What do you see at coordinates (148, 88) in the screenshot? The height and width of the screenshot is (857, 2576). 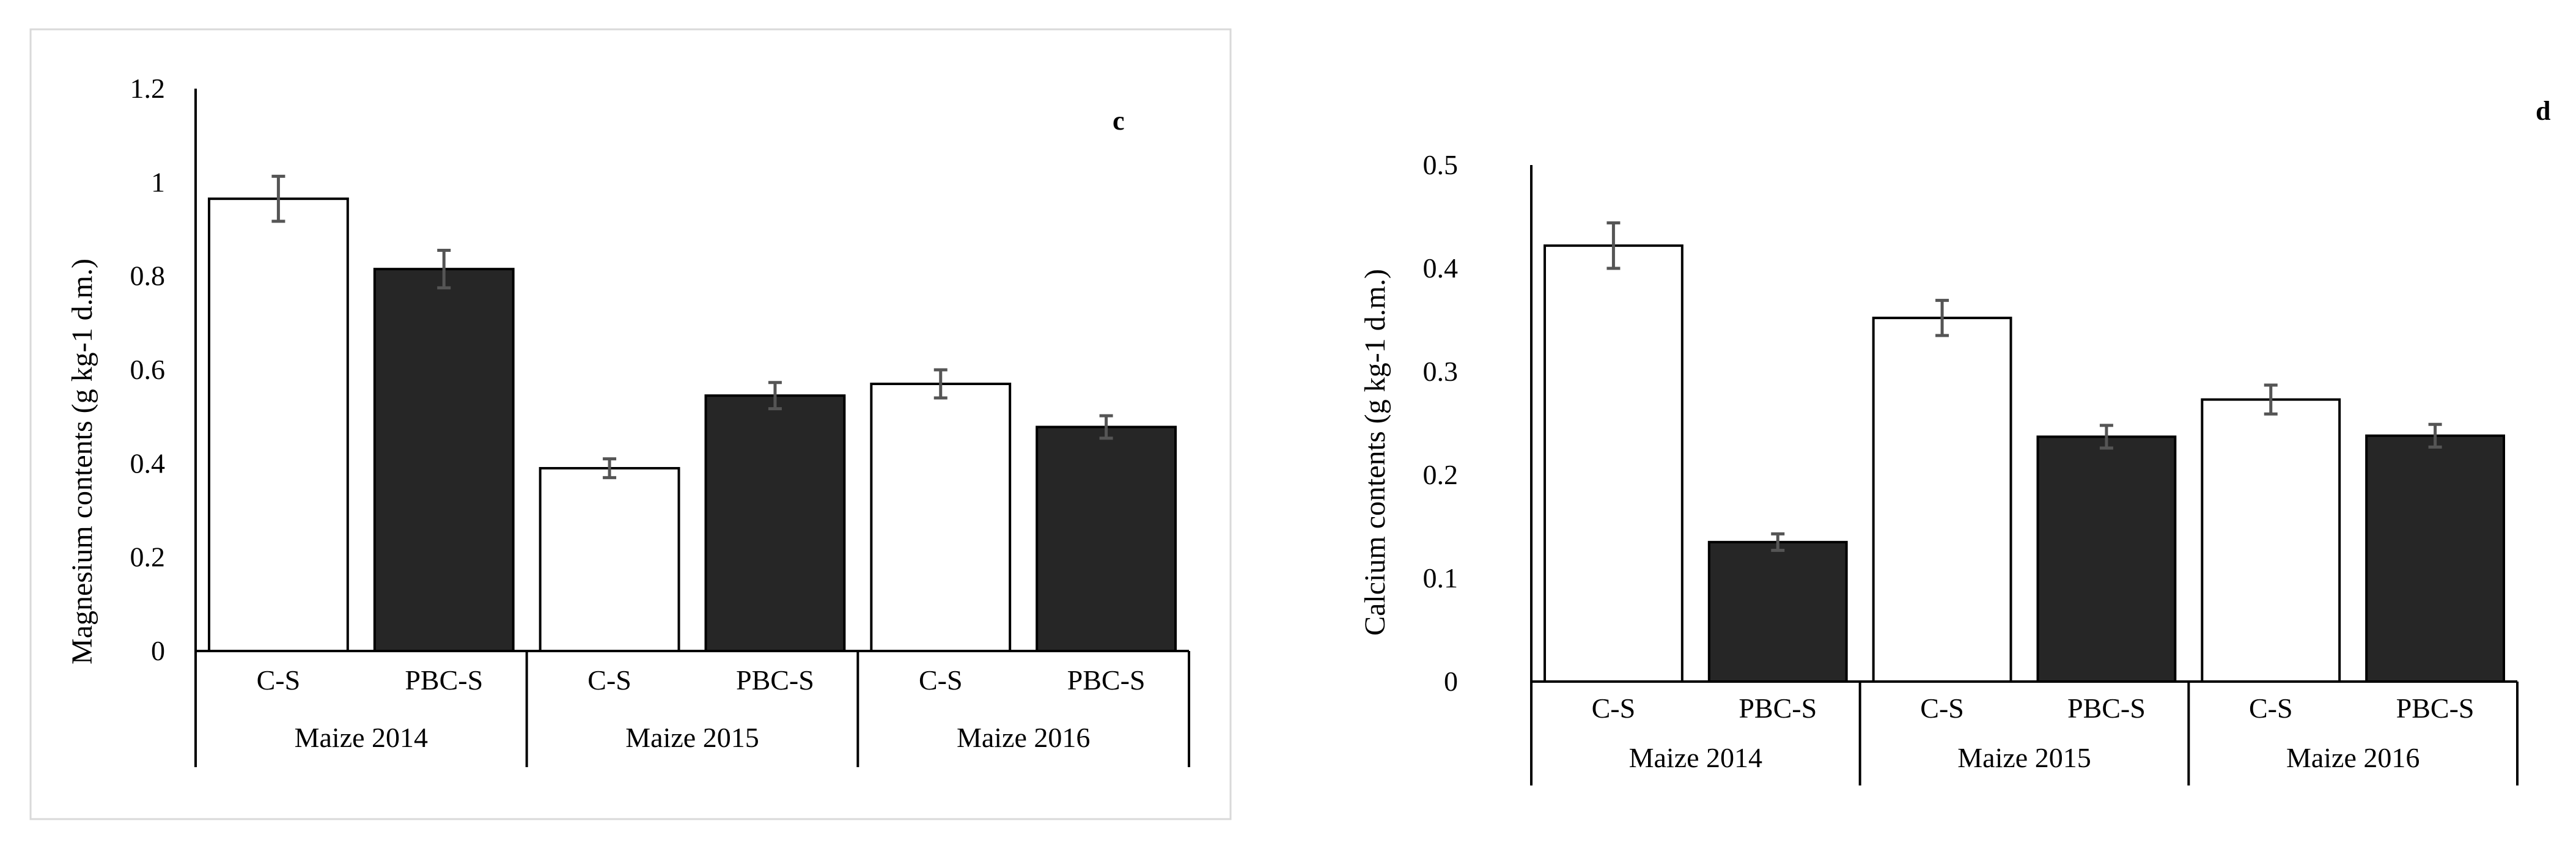 I see `y-tick-label: 1.2` at bounding box center [148, 88].